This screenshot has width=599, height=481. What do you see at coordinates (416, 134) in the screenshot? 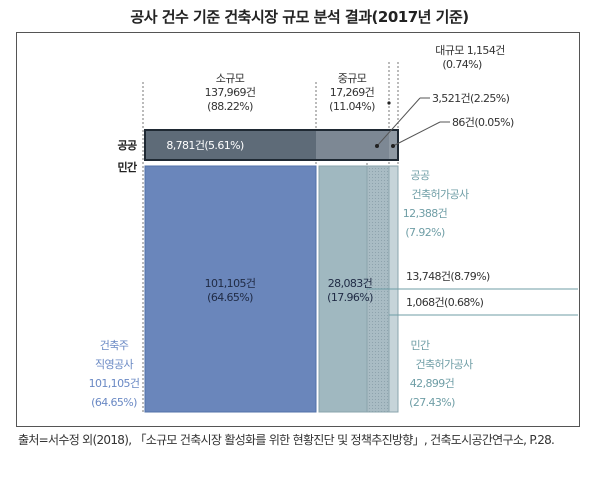
I see `leader-public-large` at bounding box center [416, 134].